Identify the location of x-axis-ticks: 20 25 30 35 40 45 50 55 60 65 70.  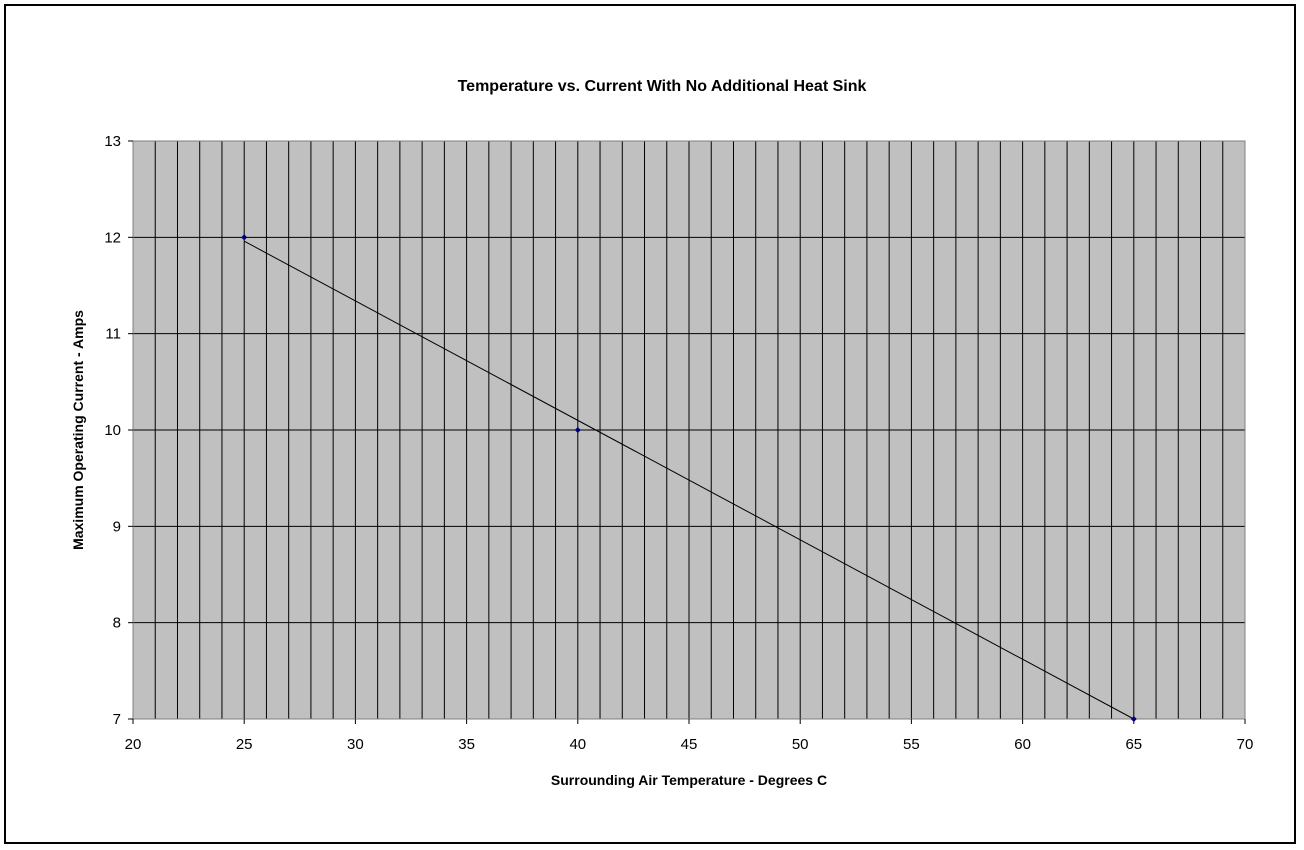
(689, 736).